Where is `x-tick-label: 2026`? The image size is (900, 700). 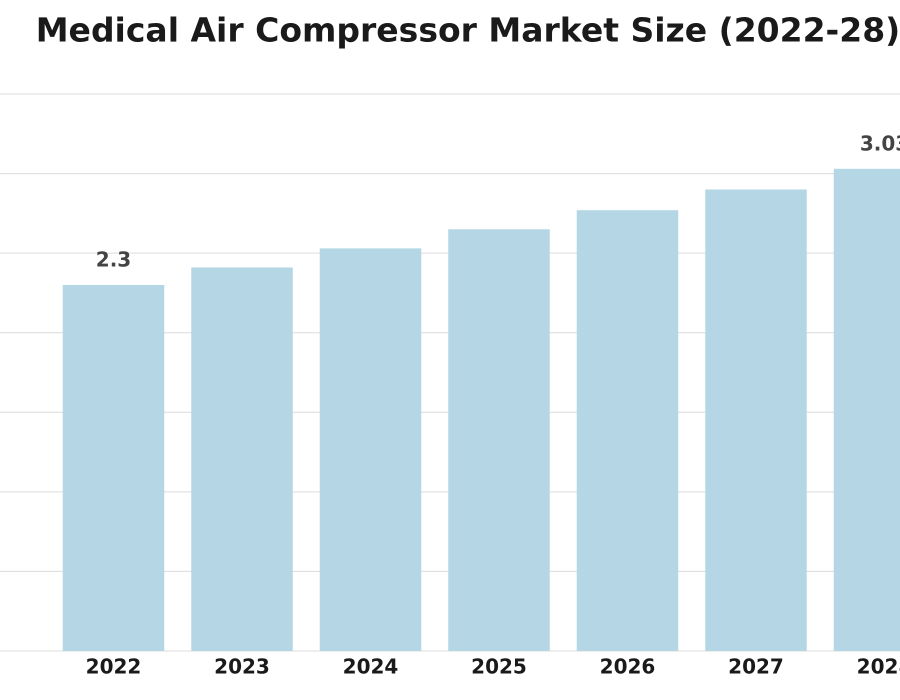
x-tick-label: 2026 is located at coordinates (628, 667).